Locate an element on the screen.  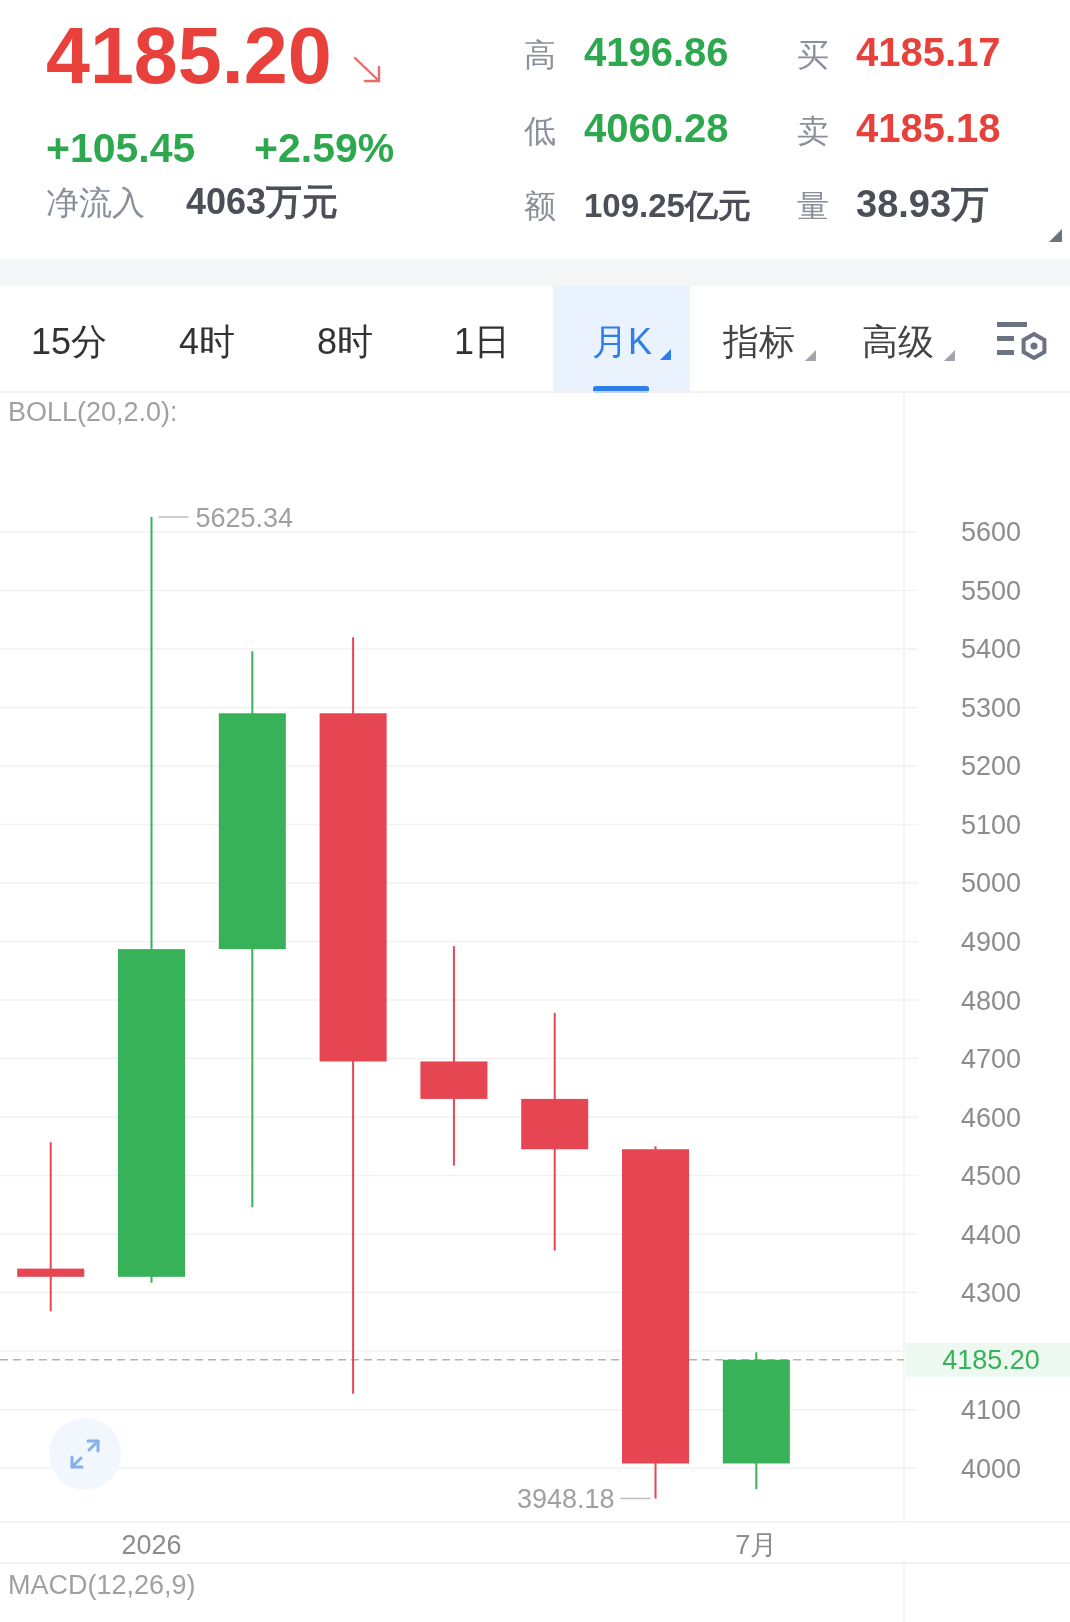
y-tick-label: 4100 is located at coordinates (991, 1410).